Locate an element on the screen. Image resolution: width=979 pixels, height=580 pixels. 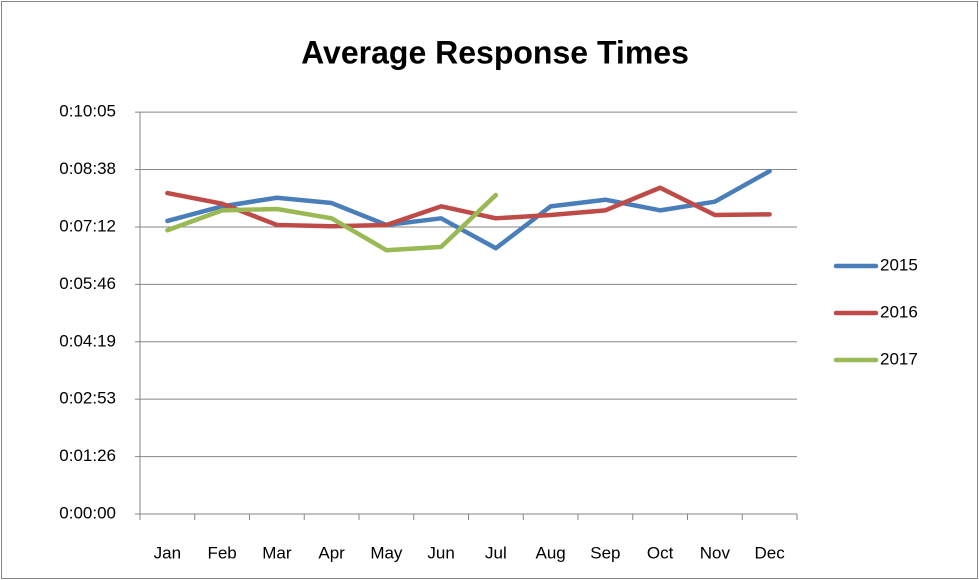
legend-label: 2015 is located at coordinates (899, 264).